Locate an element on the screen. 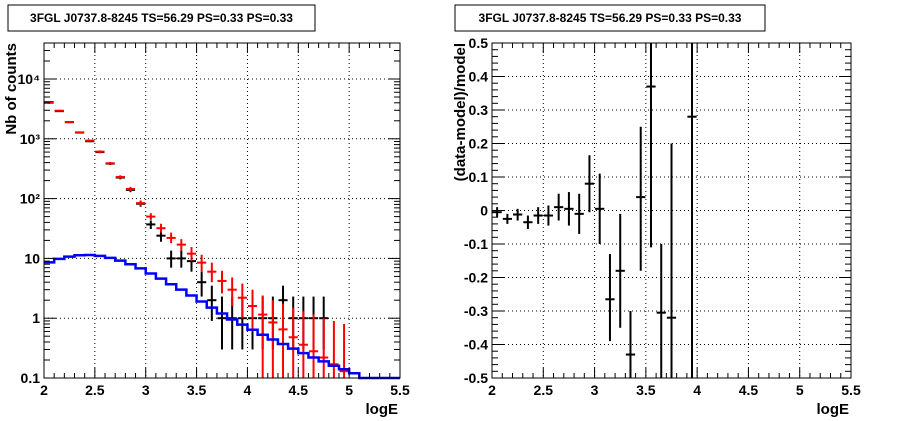 The height and width of the screenshot is (421, 898). y-tick-label: 10 is located at coordinates (32, 258).